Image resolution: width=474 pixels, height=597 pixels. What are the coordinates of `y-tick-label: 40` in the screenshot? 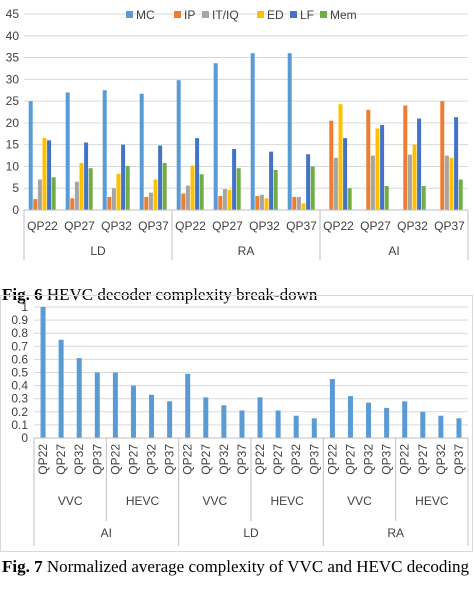 It's located at (13, 36).